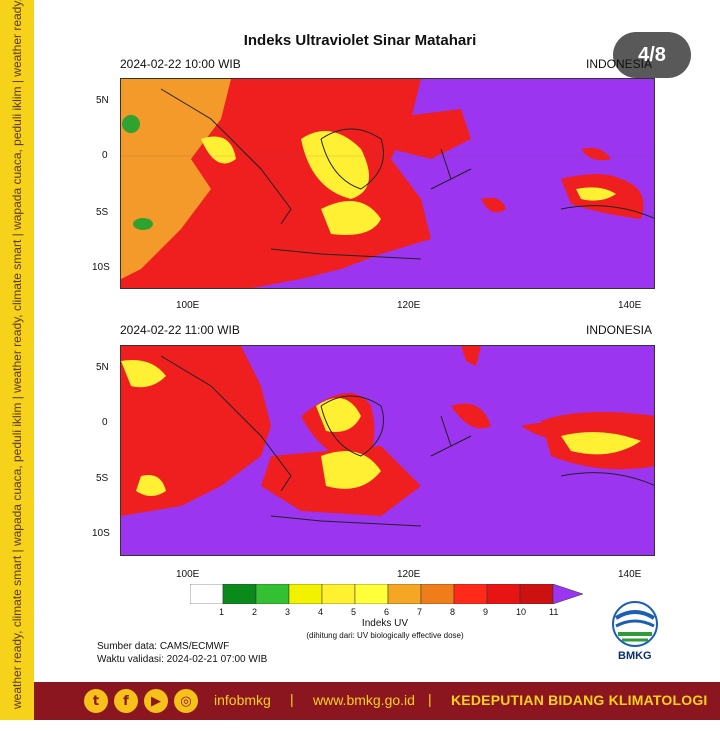 The image size is (720, 731). I want to click on footer-website: www.bmkg.go.id, so click(364, 700).